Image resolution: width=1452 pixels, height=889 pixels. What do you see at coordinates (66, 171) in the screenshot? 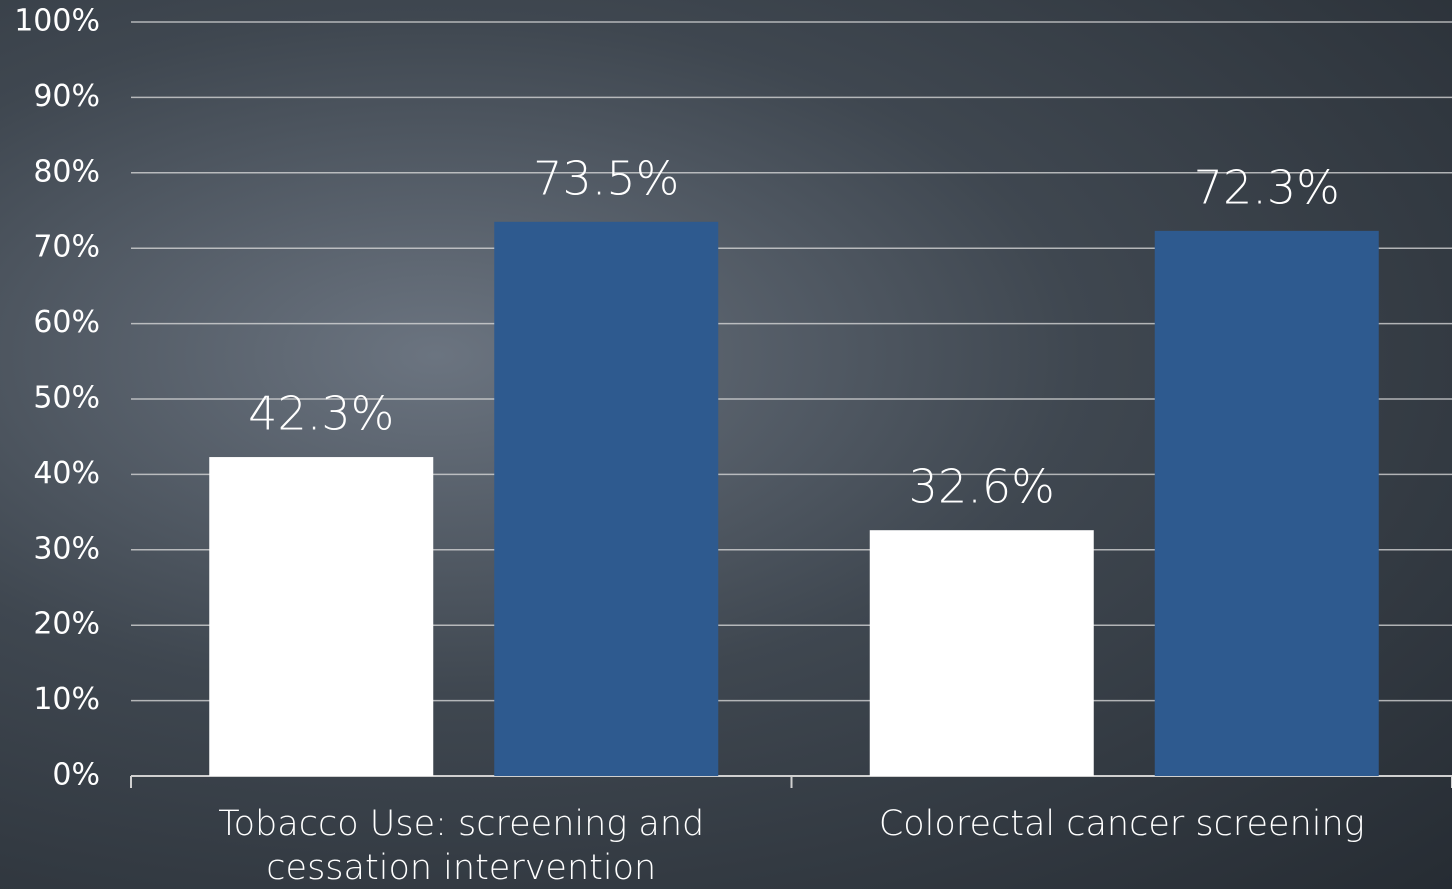
I see `y-tick-label: 80%` at bounding box center [66, 171].